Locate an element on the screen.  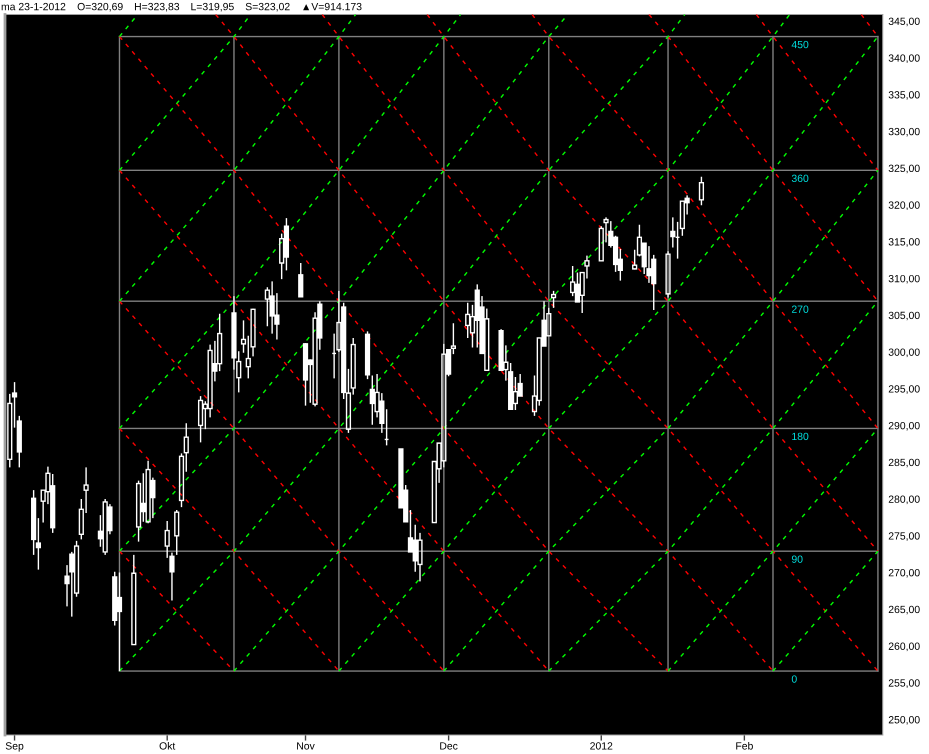
x-tick-label: Sep is located at coordinates (15, 747).